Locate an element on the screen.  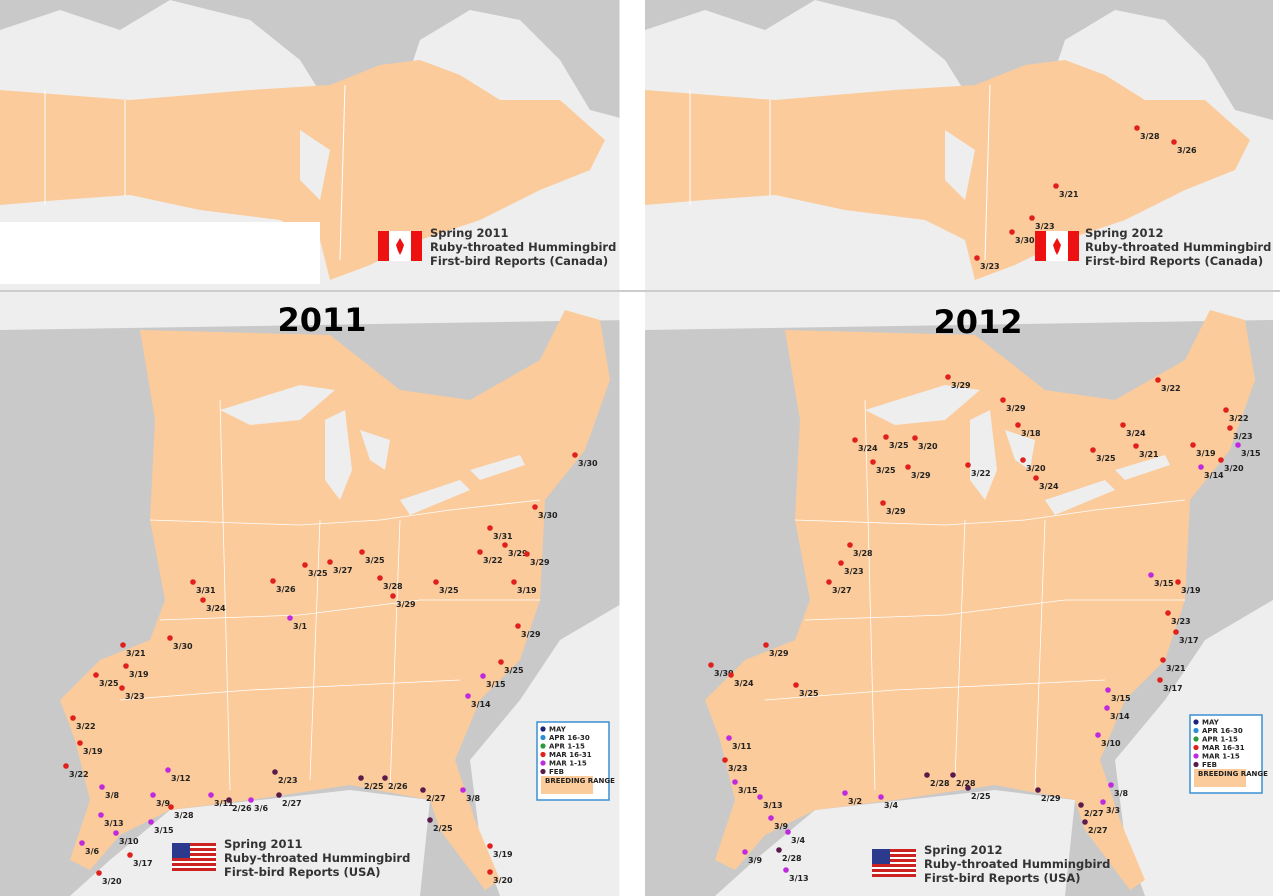
caption: First-bird Reports (Canada) is located at coordinates (1174, 261).